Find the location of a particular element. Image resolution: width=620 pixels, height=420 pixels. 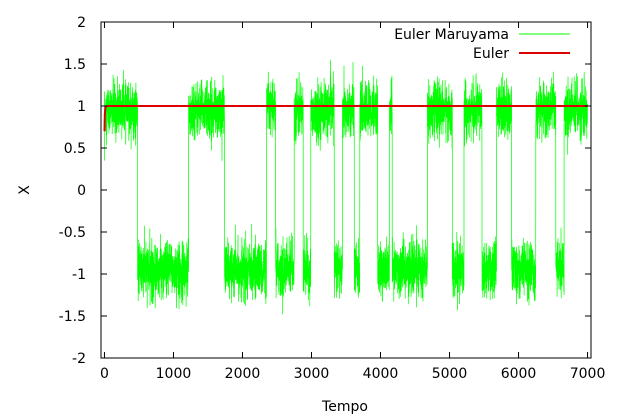

euler-series is located at coordinates (345, 118).